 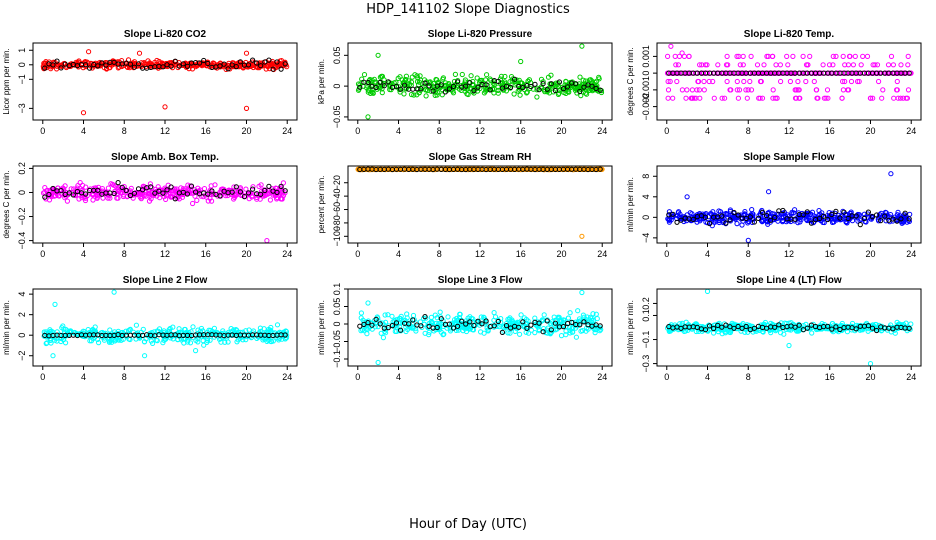 What do you see at coordinates (337, 359) in the screenshot?
I see `y-tick-label: −0.1` at bounding box center [337, 359].